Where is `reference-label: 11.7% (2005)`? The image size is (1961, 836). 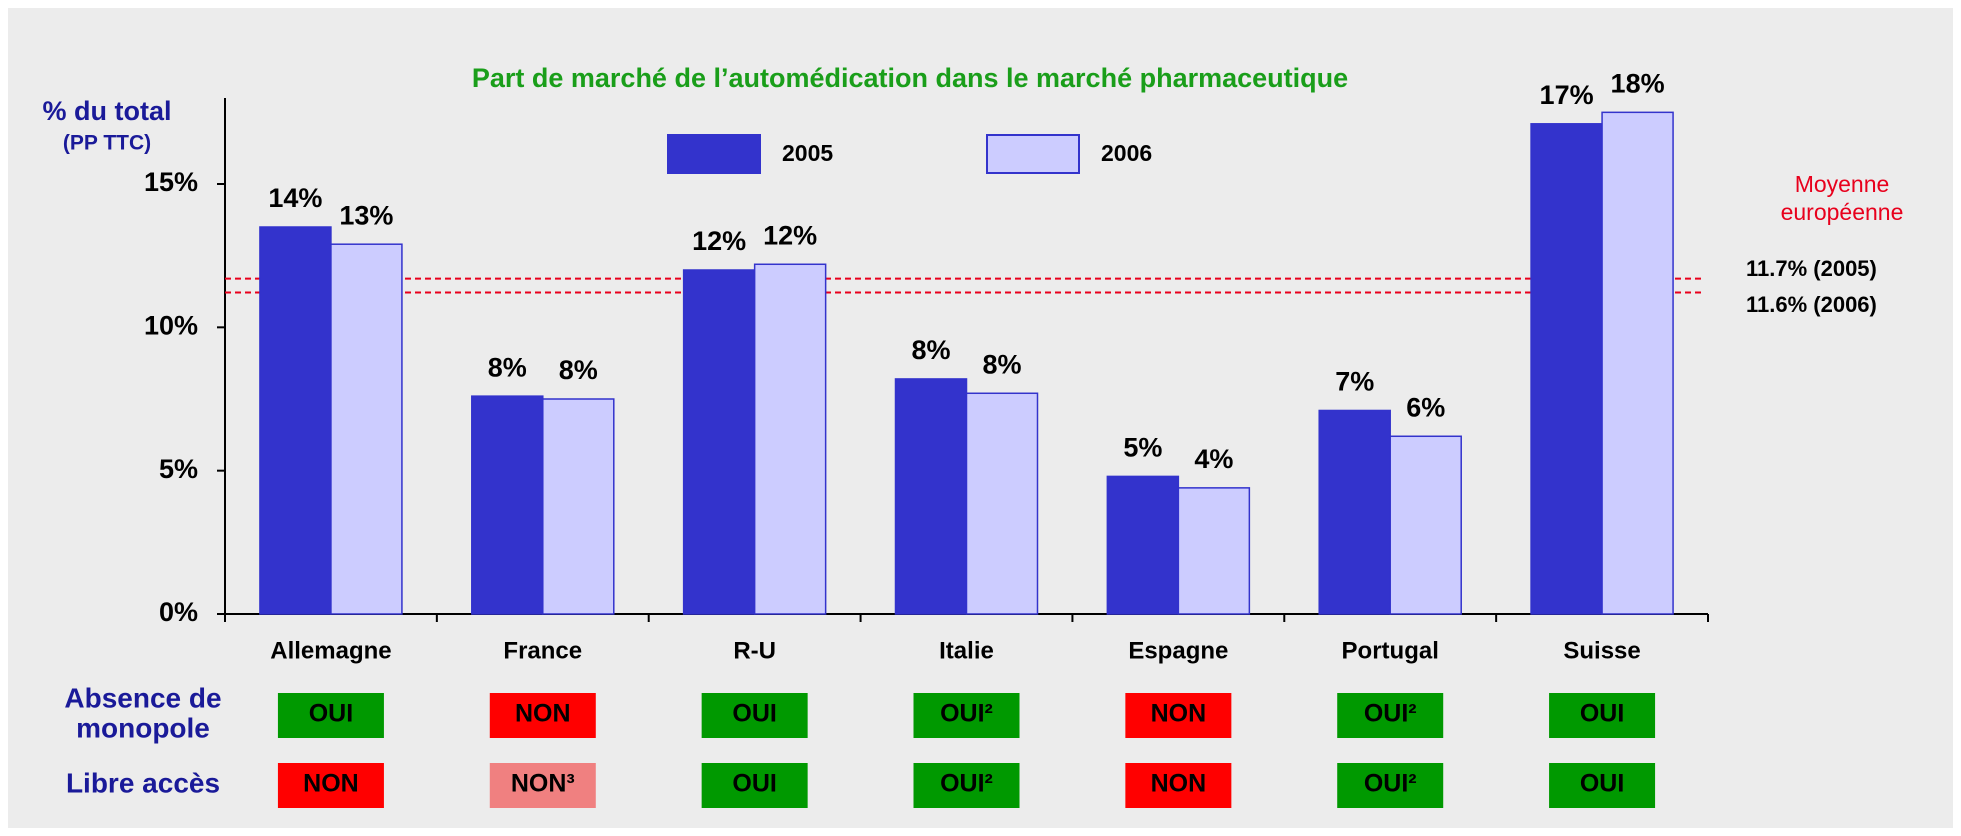 reference-label: 11.7% (2005) is located at coordinates (1811, 268).